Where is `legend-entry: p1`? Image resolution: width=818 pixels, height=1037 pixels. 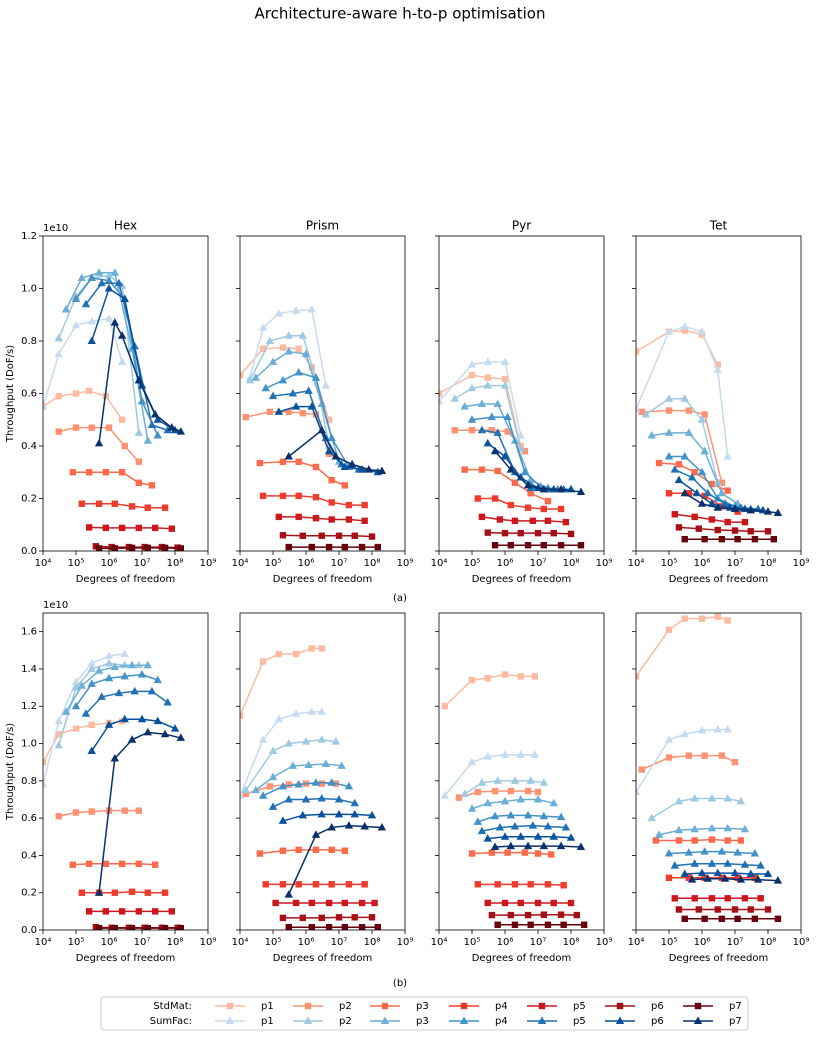
legend-entry: p1 is located at coordinates (244, 1021).